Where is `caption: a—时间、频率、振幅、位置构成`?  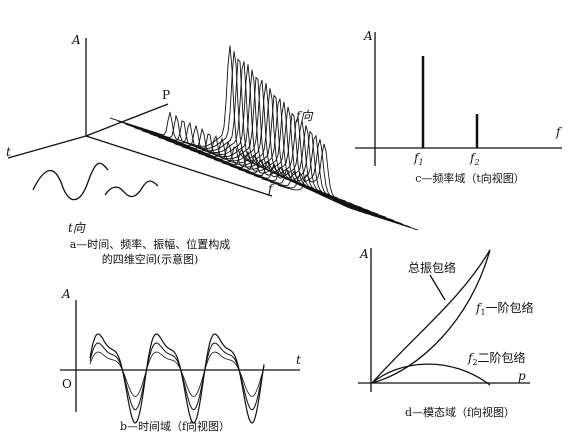 caption: a—时间、频率、振幅、位置构成 is located at coordinates (150, 244).